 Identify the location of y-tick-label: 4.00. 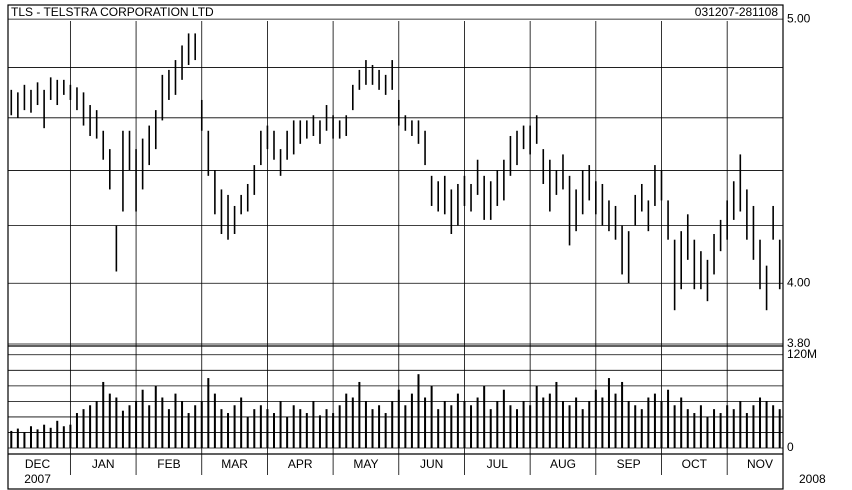
(799, 282).